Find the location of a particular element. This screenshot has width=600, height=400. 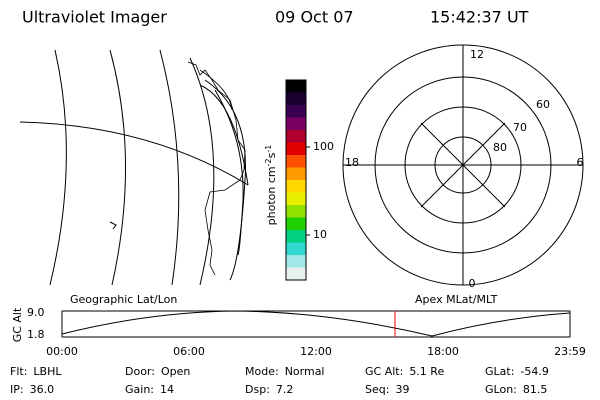

lat-label: 70 is located at coordinates (520, 127).